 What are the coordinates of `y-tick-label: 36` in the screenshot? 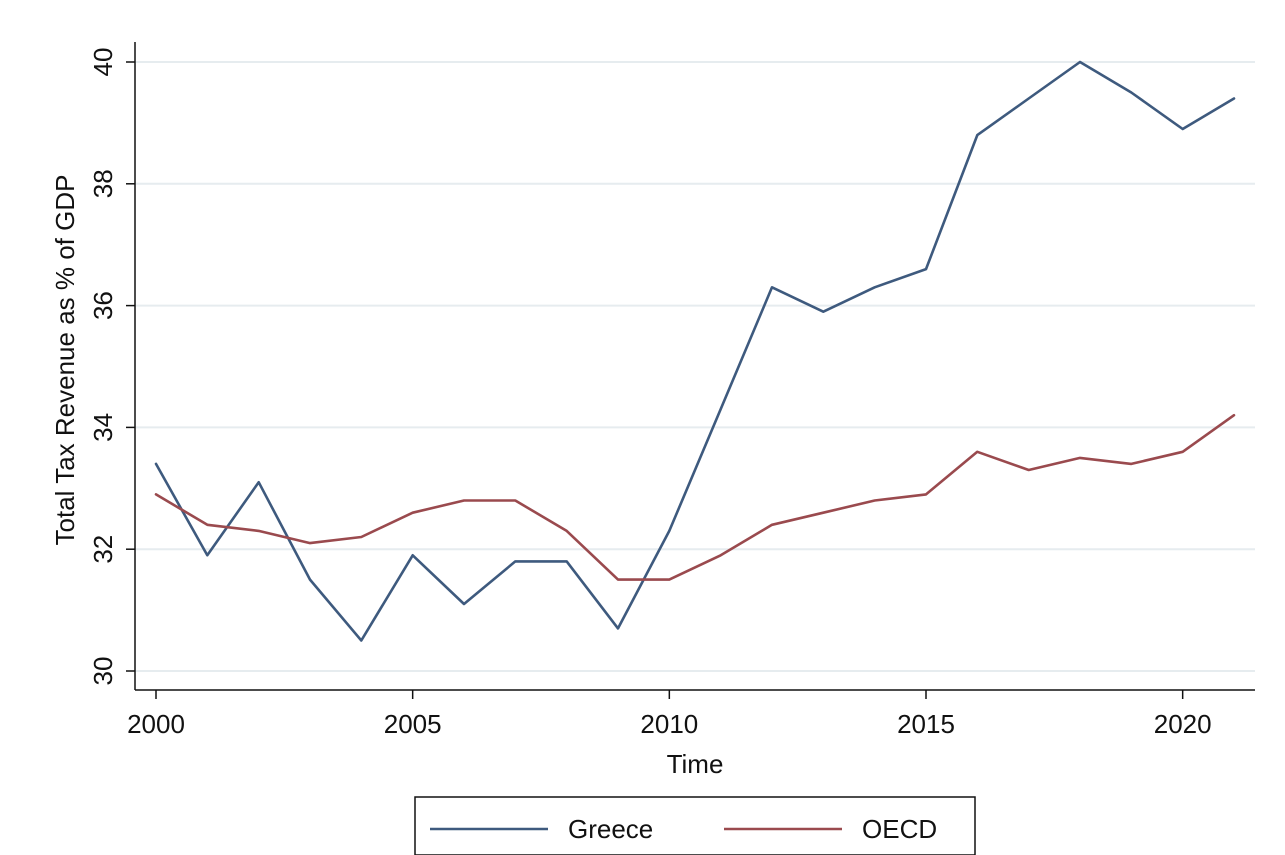 It's located at (103, 305).